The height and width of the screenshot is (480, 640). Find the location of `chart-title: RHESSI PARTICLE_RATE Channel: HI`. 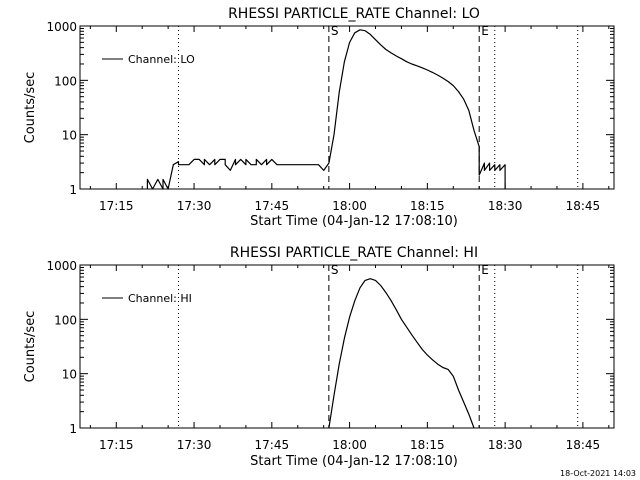

chart-title: RHESSI PARTICLE_RATE Channel: HI is located at coordinates (354, 253).